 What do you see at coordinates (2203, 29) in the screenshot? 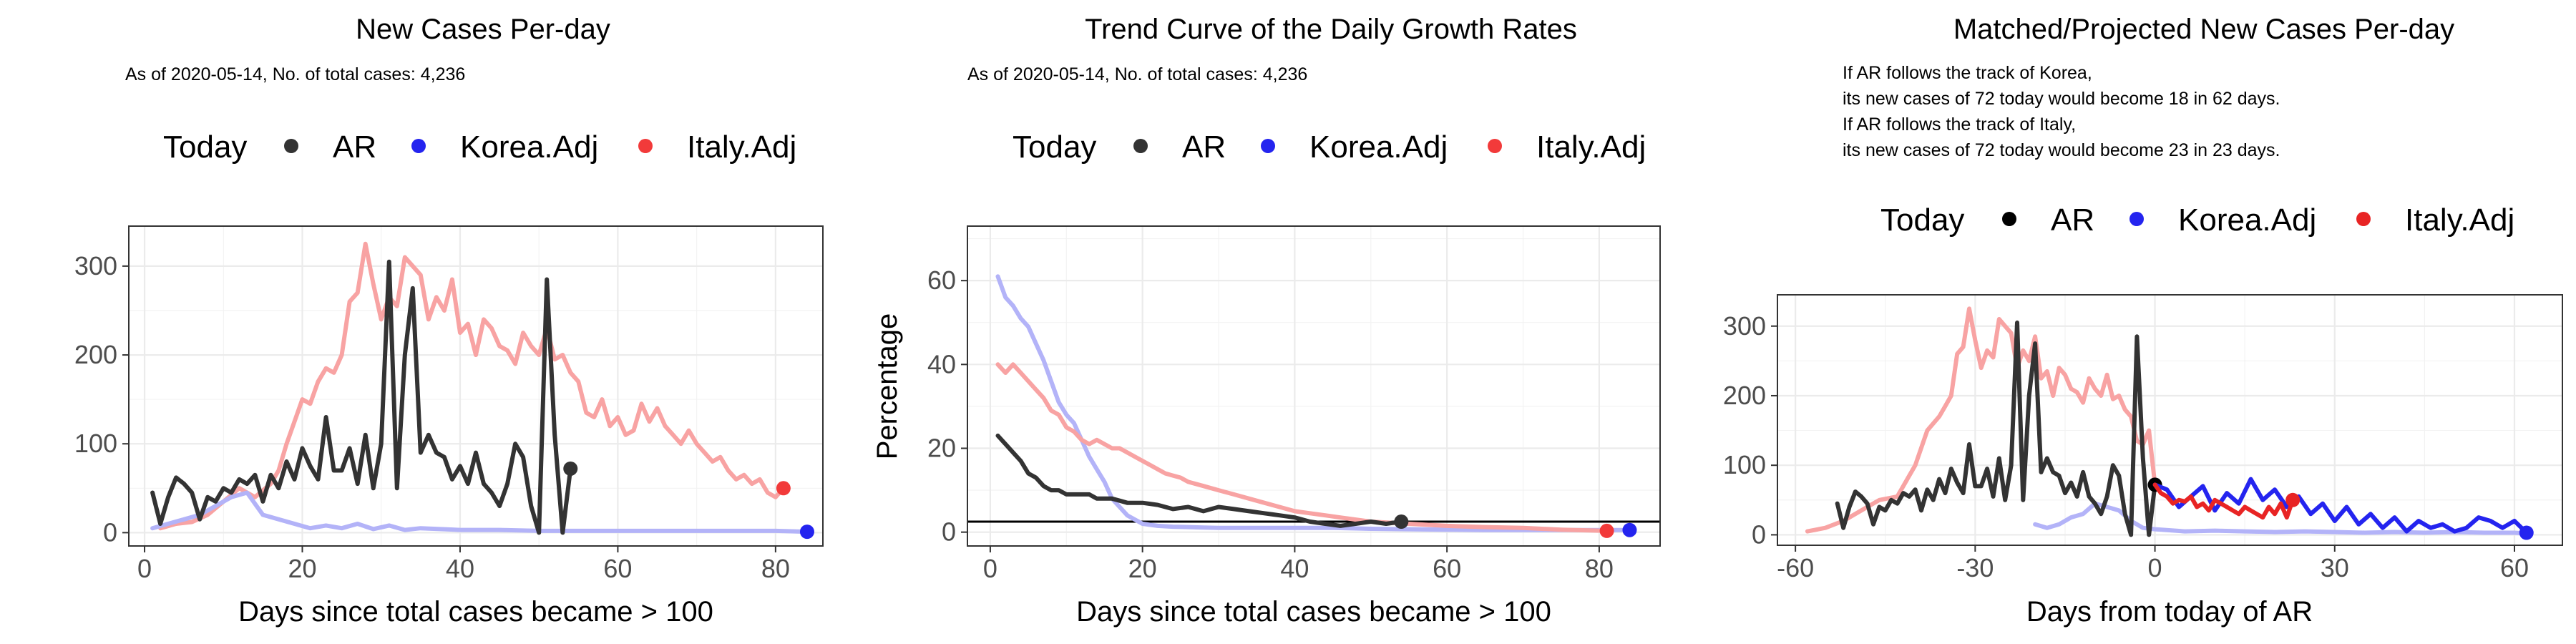
I see `chart-title: Matched/Projected New Cases Per-day` at bounding box center [2203, 29].